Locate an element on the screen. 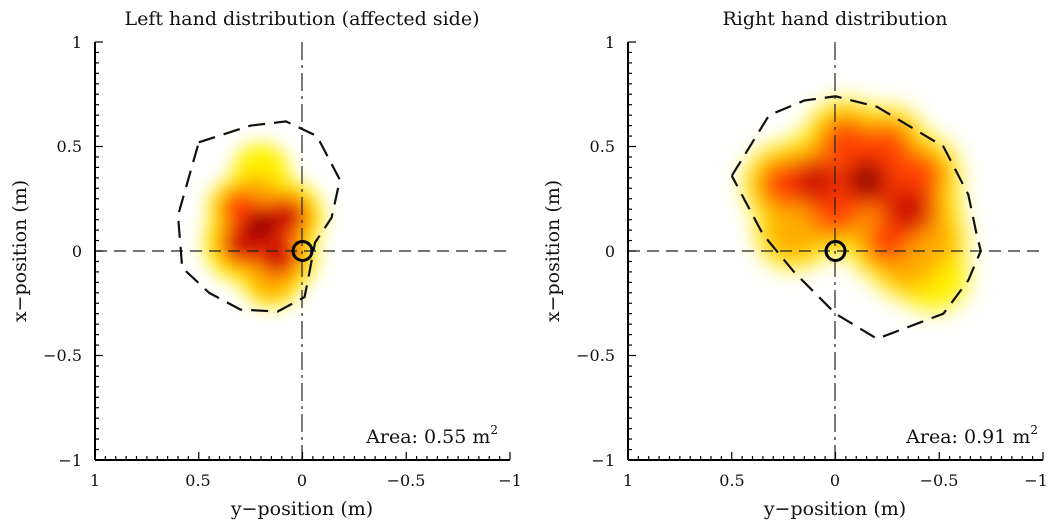 The height and width of the screenshot is (527, 1049). right-density-layer is located at coordinates (856, 205).